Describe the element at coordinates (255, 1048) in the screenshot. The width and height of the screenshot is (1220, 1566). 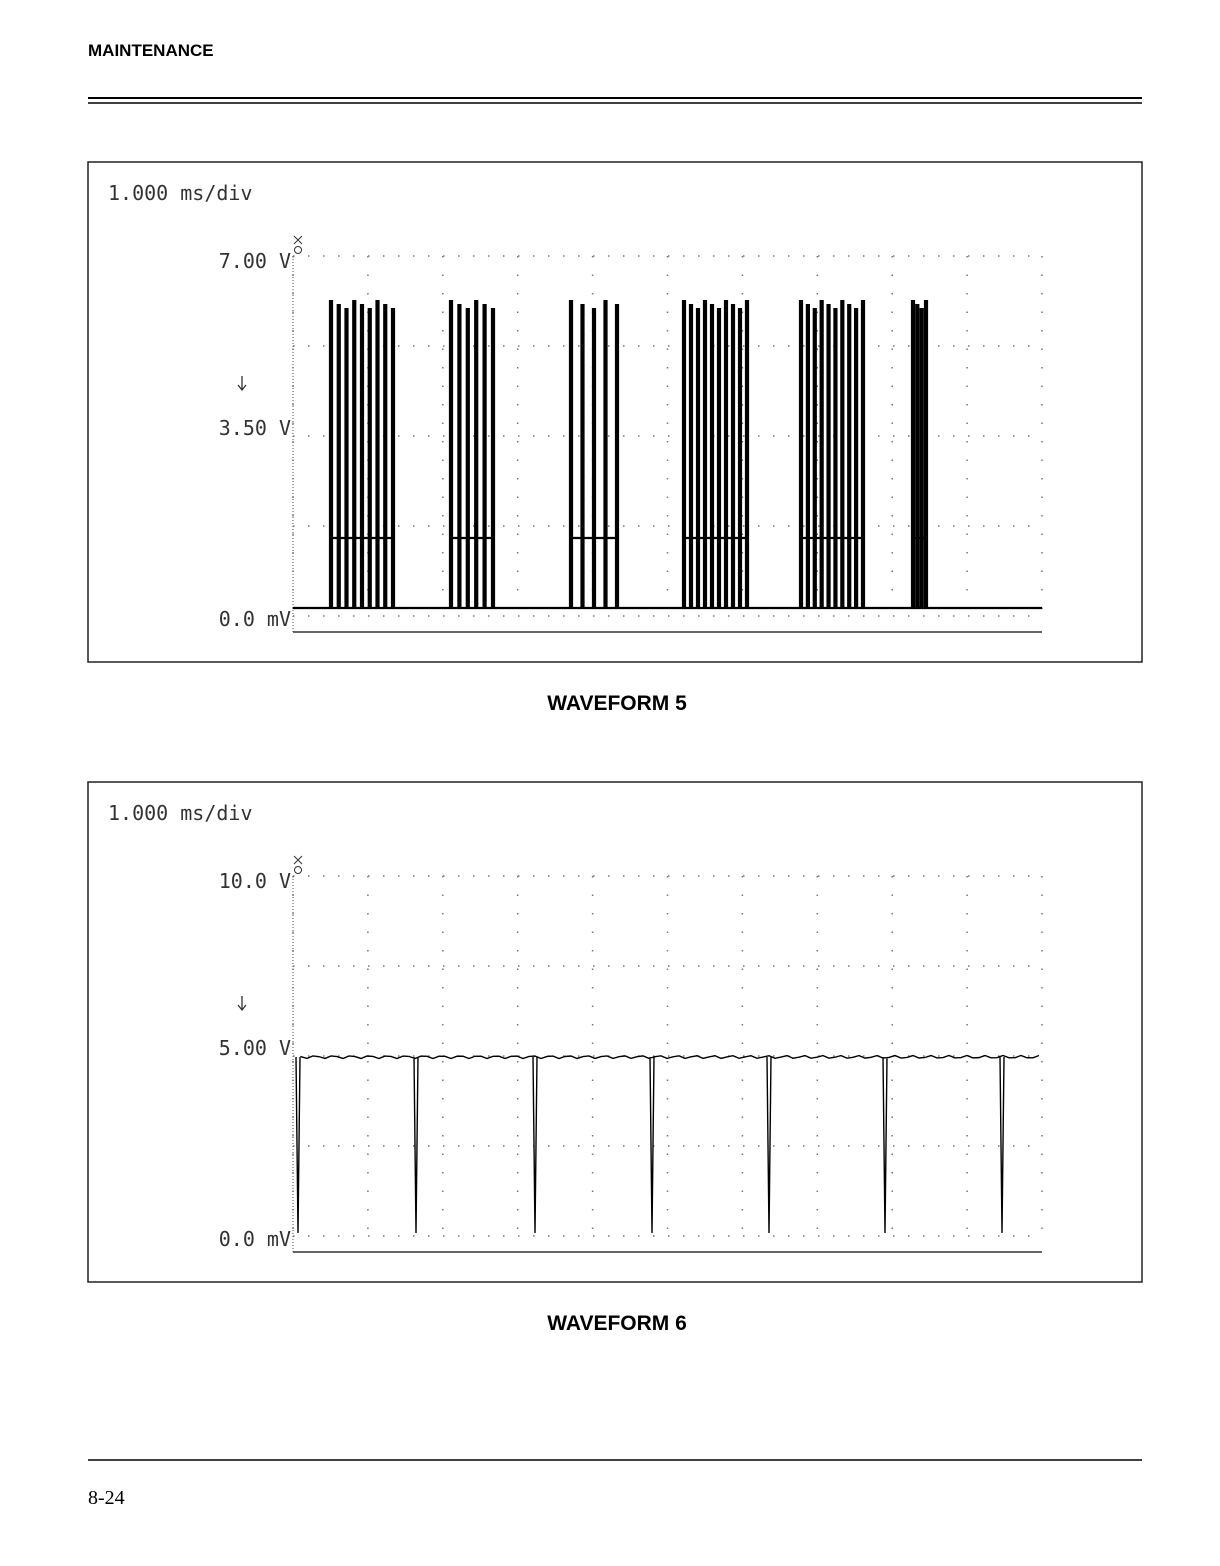
I see `level-label: 5.00 V` at that location.